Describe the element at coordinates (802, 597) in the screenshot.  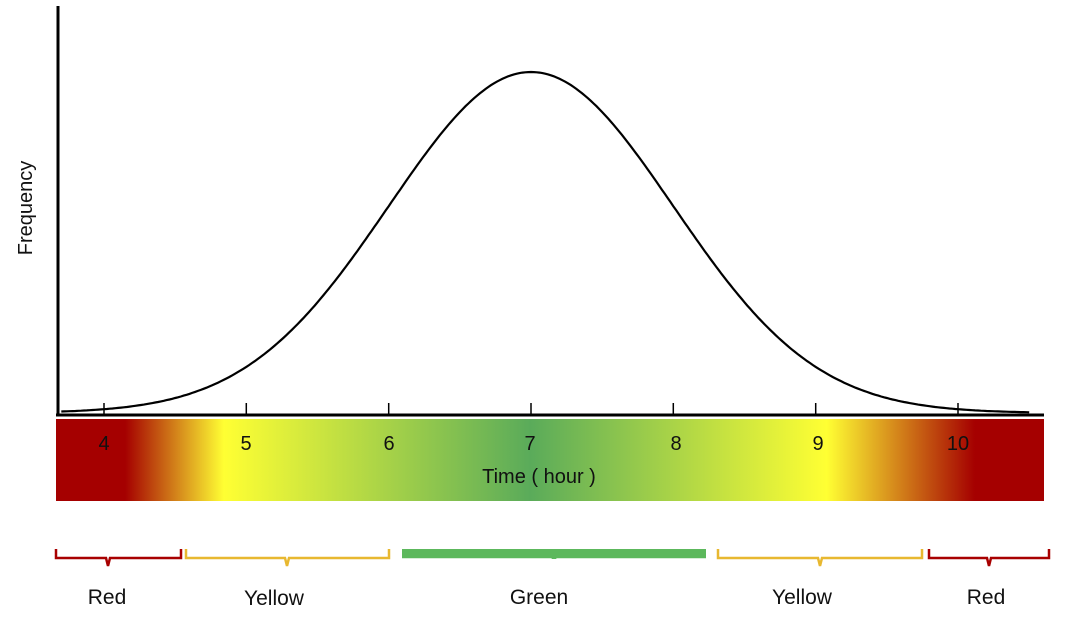
I see `zone-label-yellow-right: Yellow` at that location.